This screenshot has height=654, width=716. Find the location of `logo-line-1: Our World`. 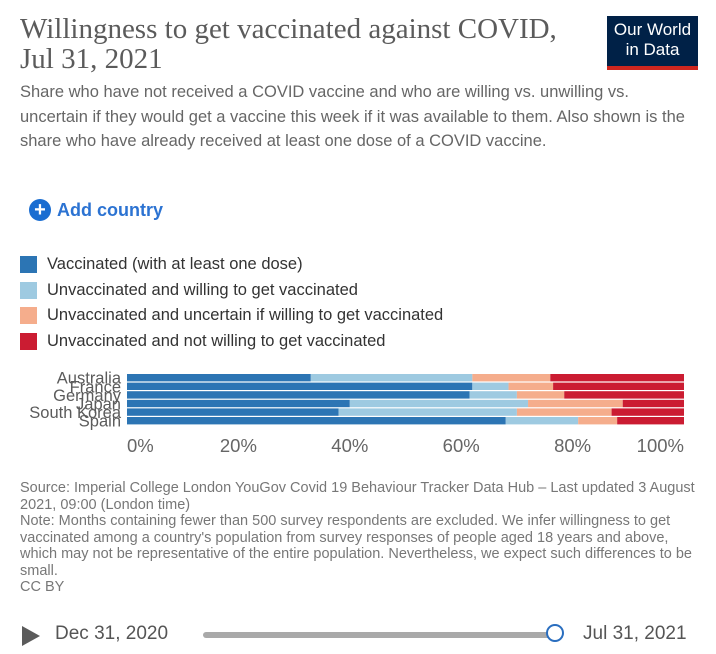

logo-line-1: Our World is located at coordinates (652, 29).